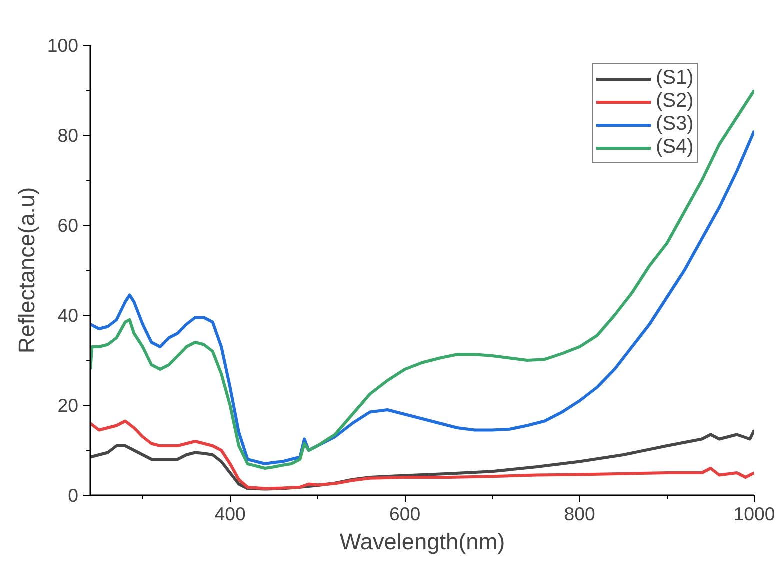  What do you see at coordinates (230, 514) in the screenshot?
I see `x-tick-label: 400` at bounding box center [230, 514].